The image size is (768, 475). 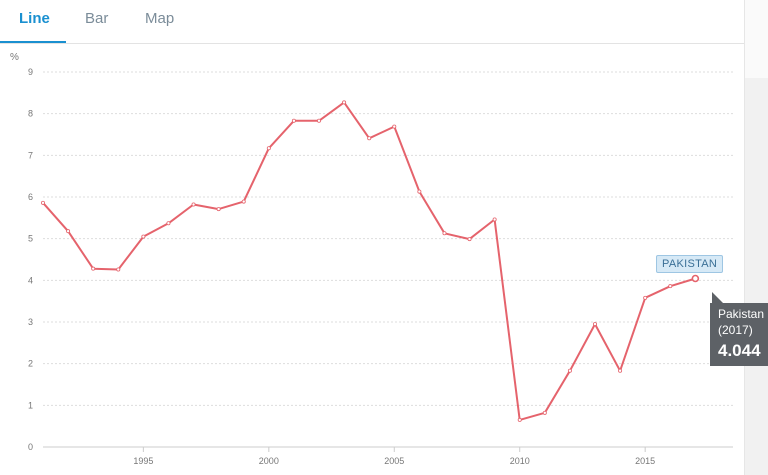 What do you see at coordinates (30, 72) in the screenshot?
I see `y-tick-label: 9` at bounding box center [30, 72].